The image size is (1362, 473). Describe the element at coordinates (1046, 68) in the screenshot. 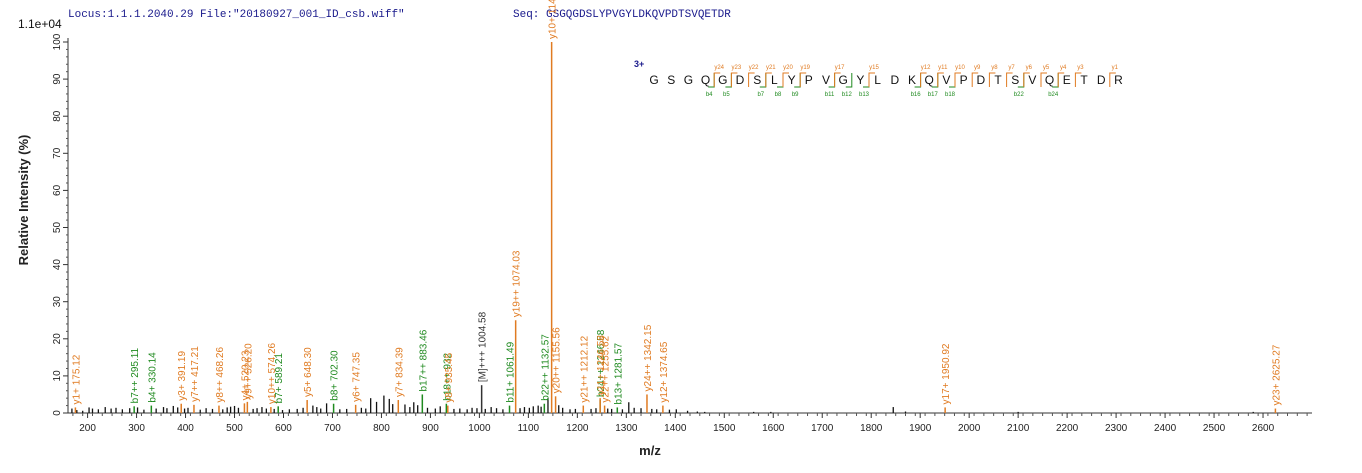

I see `y-ion-label: y5` at that location.